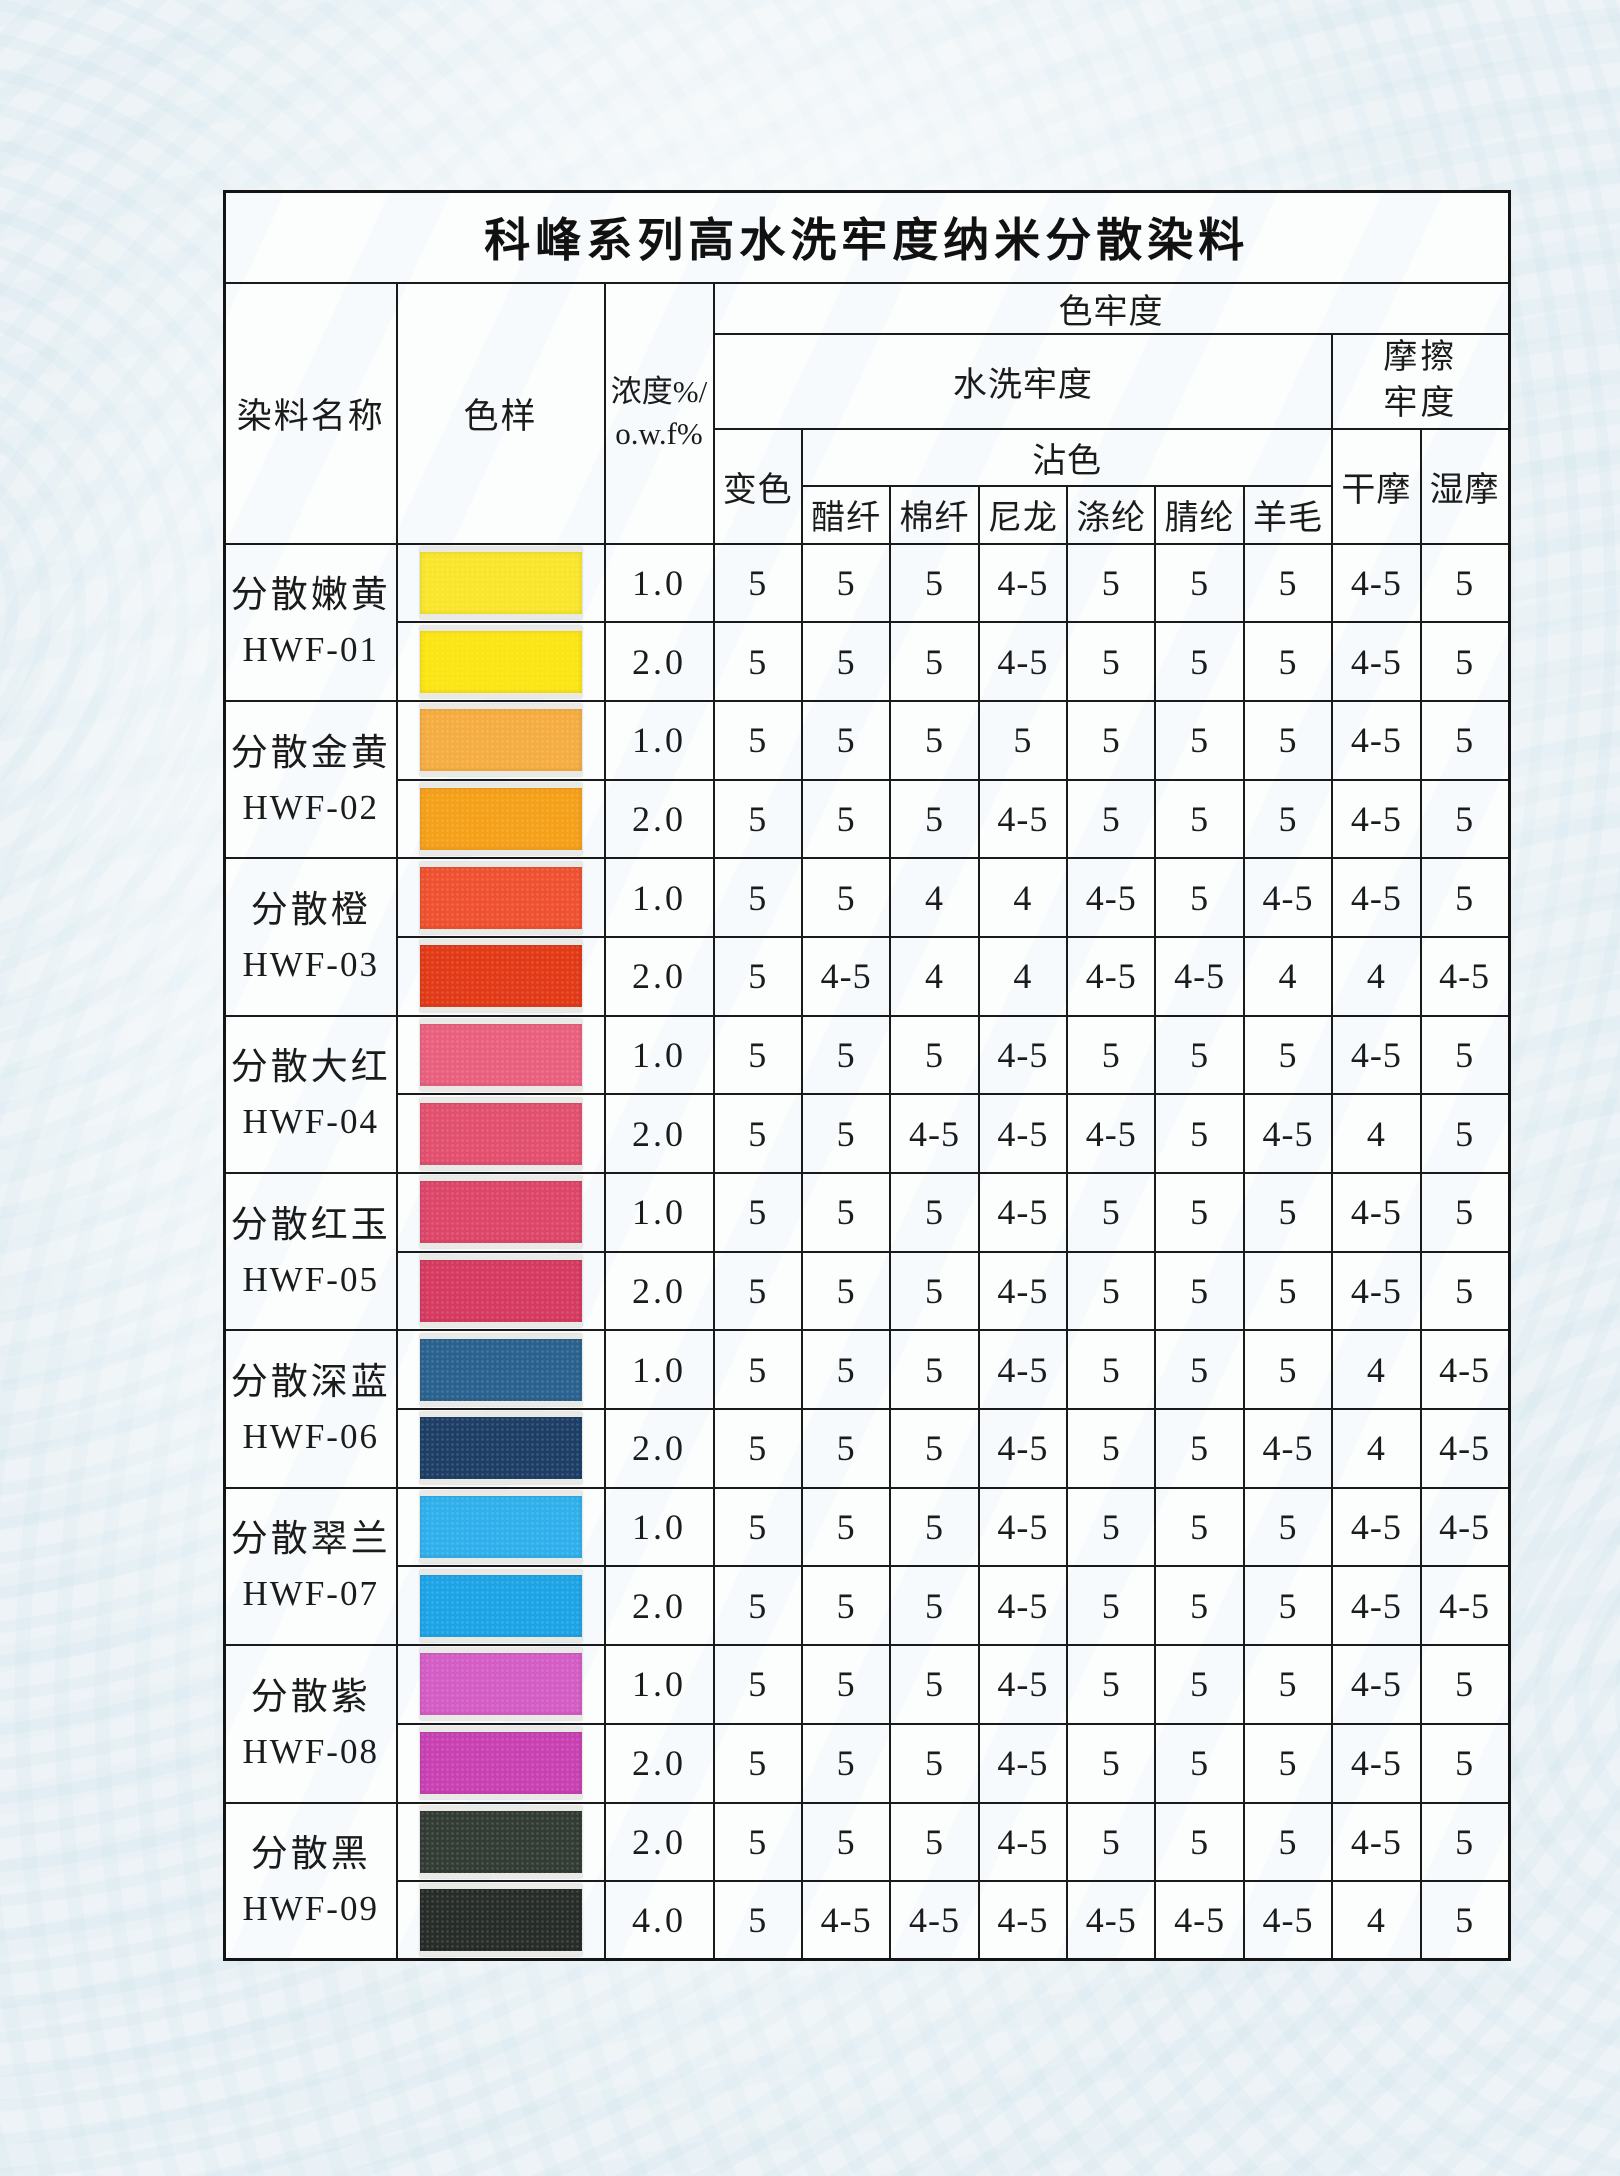 This screenshot has width=1620, height=2176. What do you see at coordinates (310, 1279) in the screenshot?
I see `dye-code: HWF-05` at bounding box center [310, 1279].